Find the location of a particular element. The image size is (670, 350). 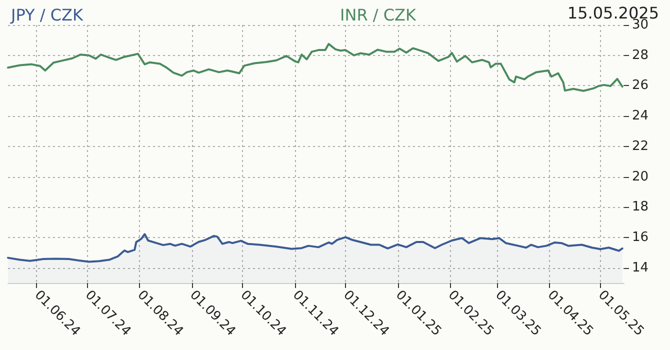

line-series is located at coordinates (315, 67).